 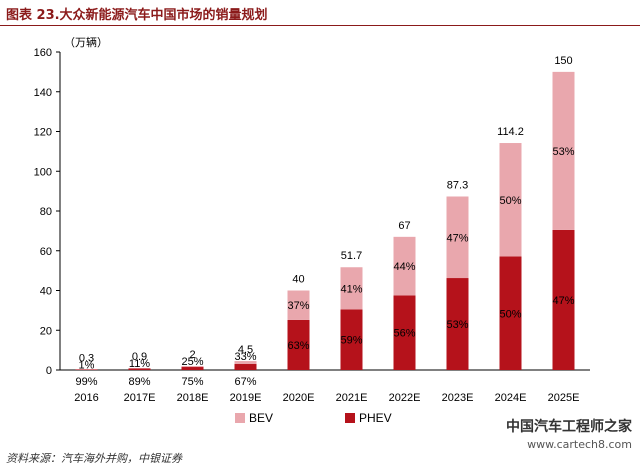 I want to click on total-label: 40, so click(x=298, y=280).